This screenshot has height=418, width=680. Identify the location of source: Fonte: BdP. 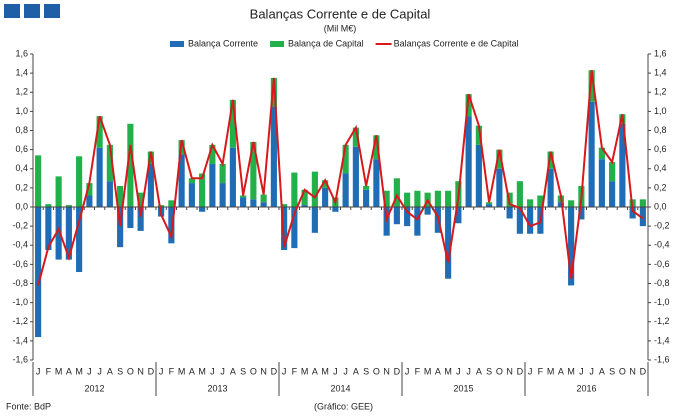
(28, 406).